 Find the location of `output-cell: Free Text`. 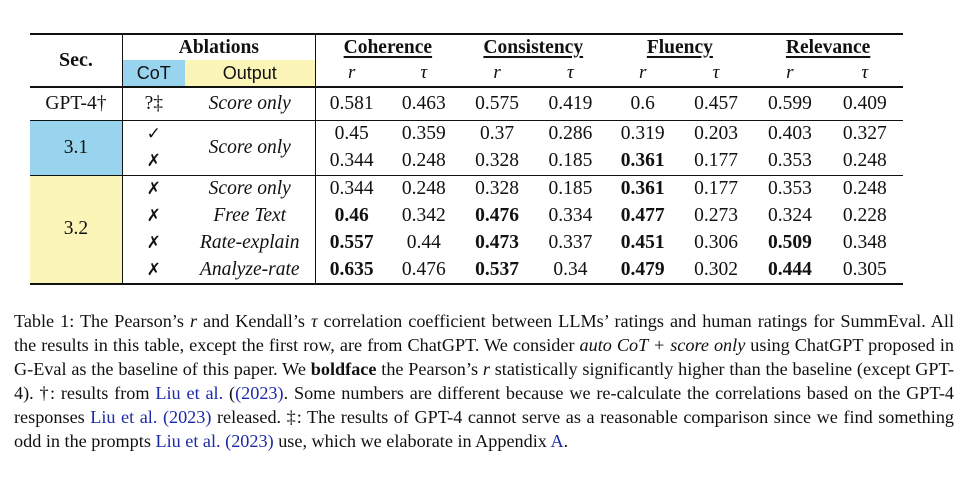

output-cell: Free Text is located at coordinates (250, 215).